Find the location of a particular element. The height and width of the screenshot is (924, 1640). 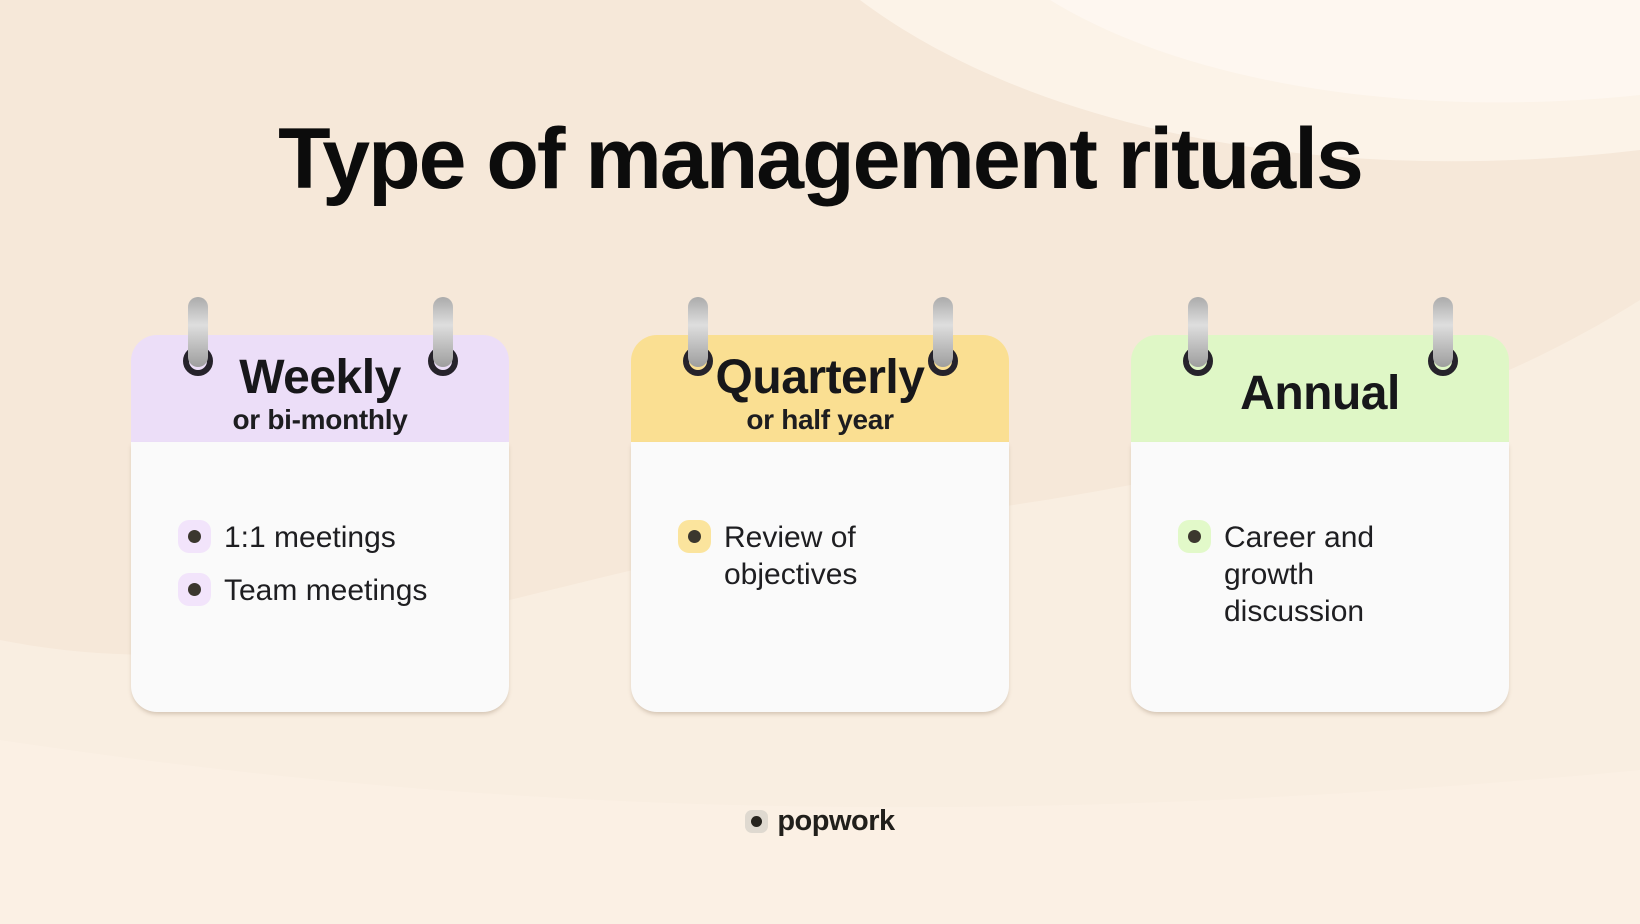

popwork-logo-icon is located at coordinates (757, 821).